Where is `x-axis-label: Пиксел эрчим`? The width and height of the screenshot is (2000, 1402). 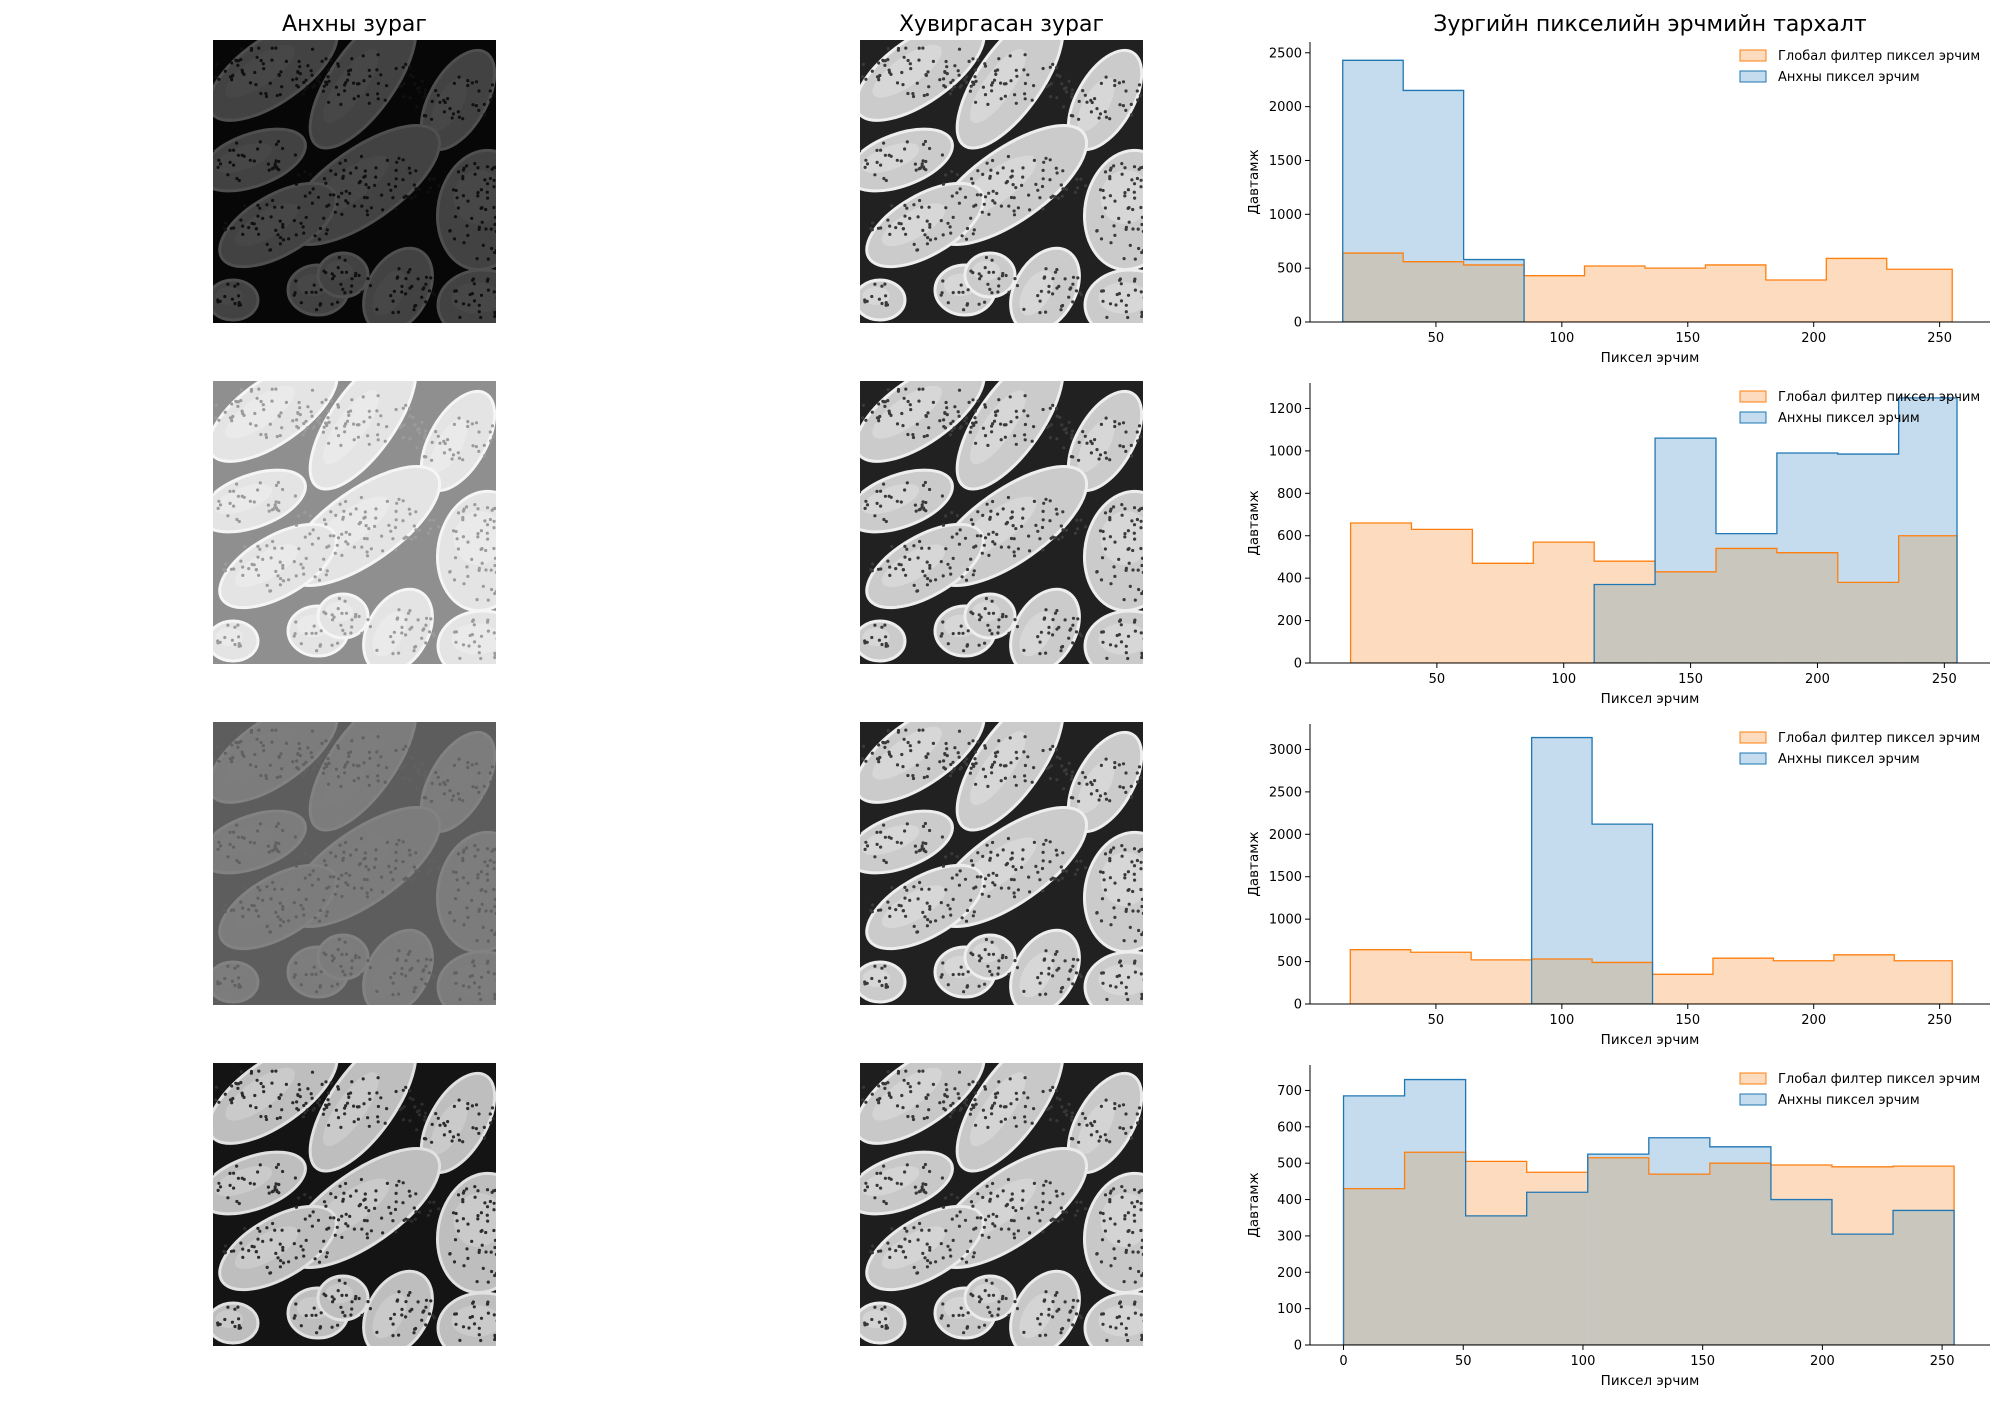
x-axis-label: Пиксел эрчим is located at coordinates (1650, 699).